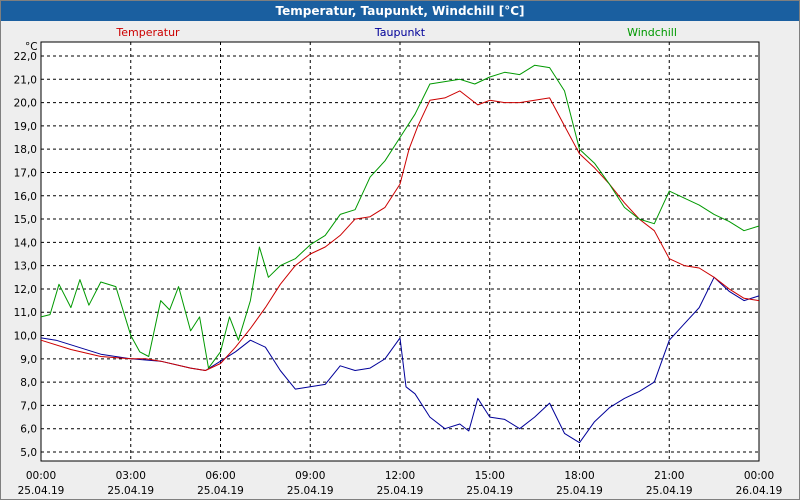 The width and height of the screenshot is (800, 500). I want to click on y-tick-label: 10,0, so click(25, 337).